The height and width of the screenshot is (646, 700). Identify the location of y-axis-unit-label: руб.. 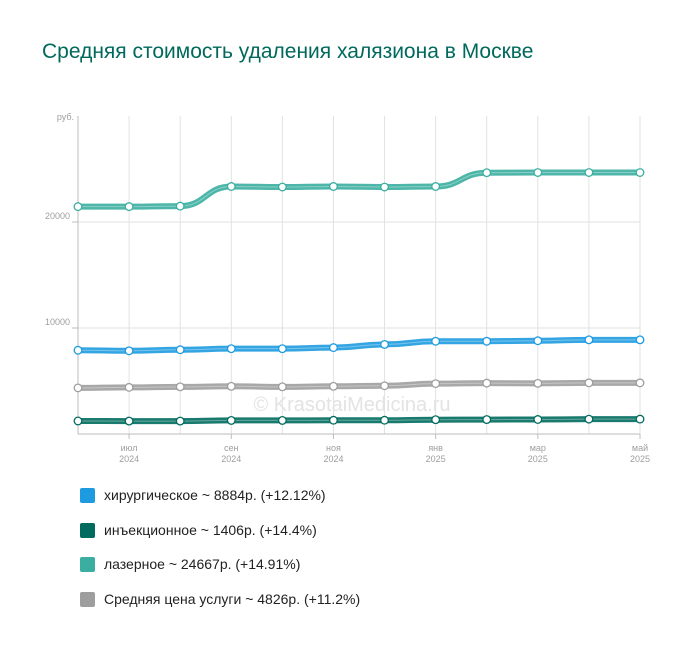
(65, 117).